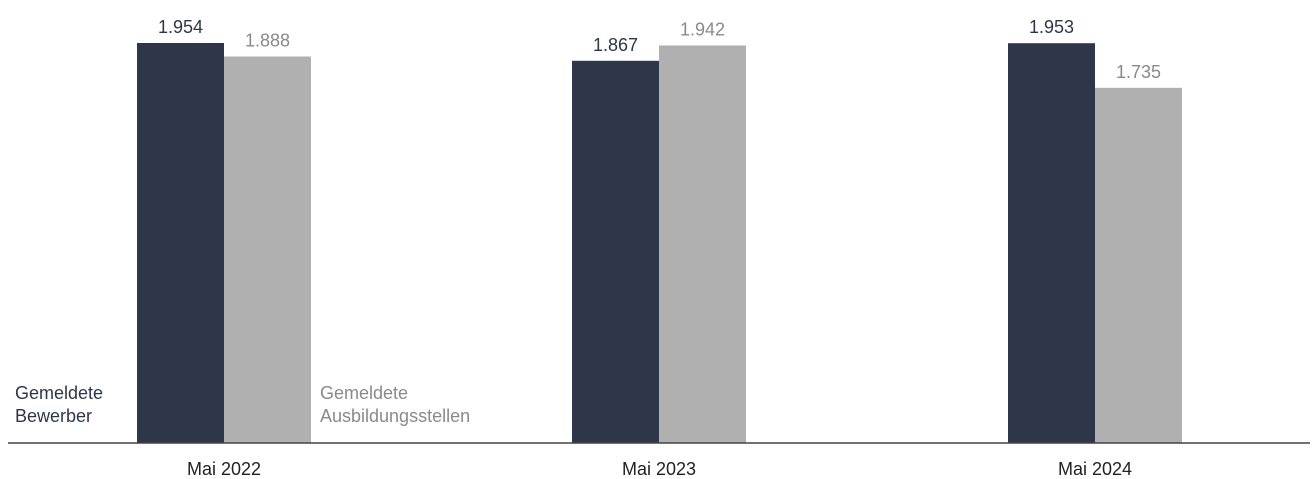 The height and width of the screenshot is (479, 1315). Describe the element at coordinates (224, 469) in the screenshot. I see `x-tick-label: Mai 2022` at that location.